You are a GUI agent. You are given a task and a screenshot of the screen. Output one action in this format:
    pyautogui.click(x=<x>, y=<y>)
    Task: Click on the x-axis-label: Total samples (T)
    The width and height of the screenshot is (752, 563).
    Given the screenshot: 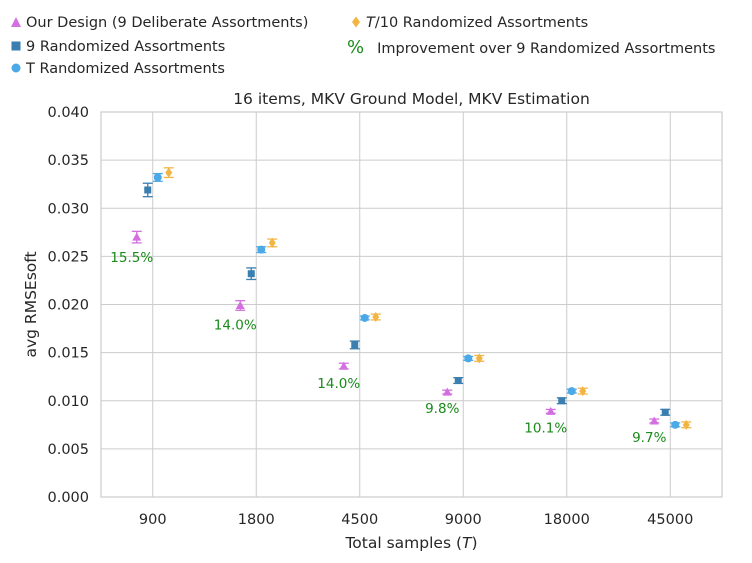 What is the action you would take?
    pyautogui.click(x=410, y=543)
    